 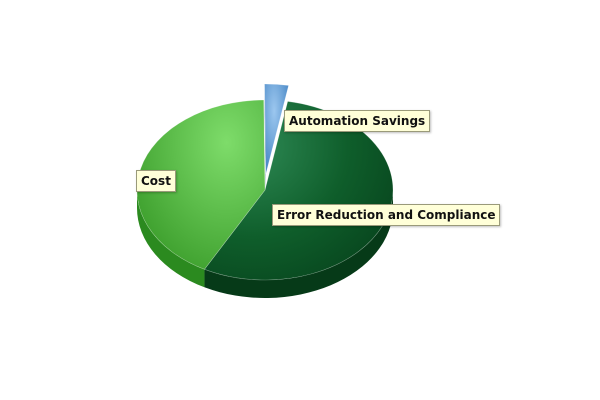 I want to click on label-automation-savings: Automation Savings, so click(x=357, y=121).